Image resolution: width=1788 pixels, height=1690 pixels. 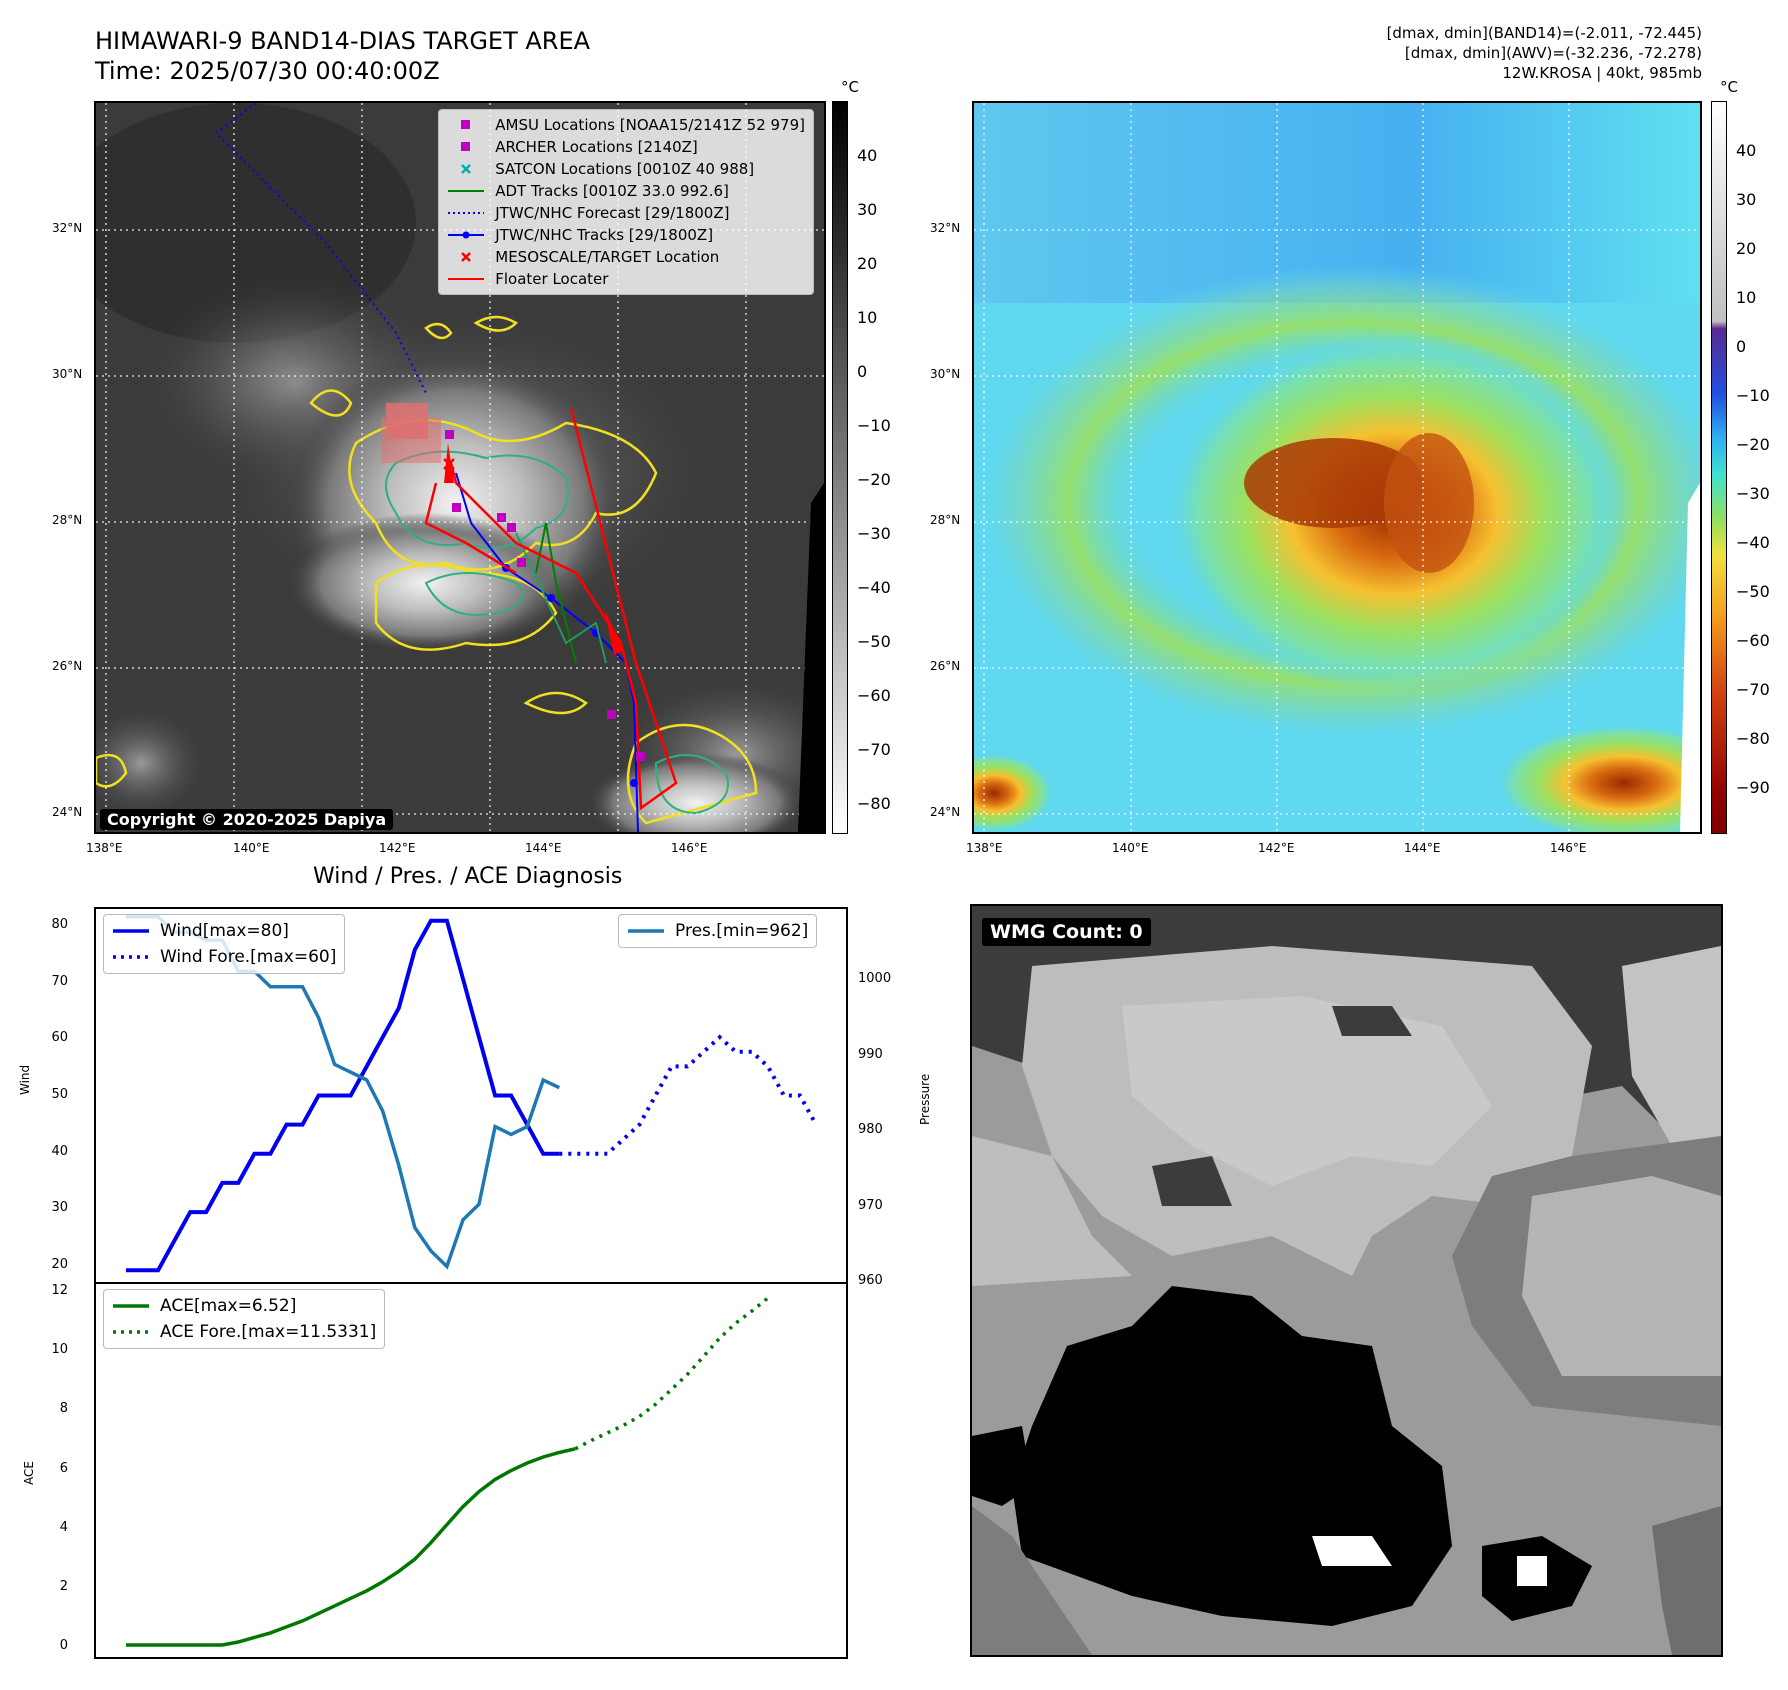 I want to click on legend-wind-forecast: Wind Fore.[max=60], so click(x=224, y=957).